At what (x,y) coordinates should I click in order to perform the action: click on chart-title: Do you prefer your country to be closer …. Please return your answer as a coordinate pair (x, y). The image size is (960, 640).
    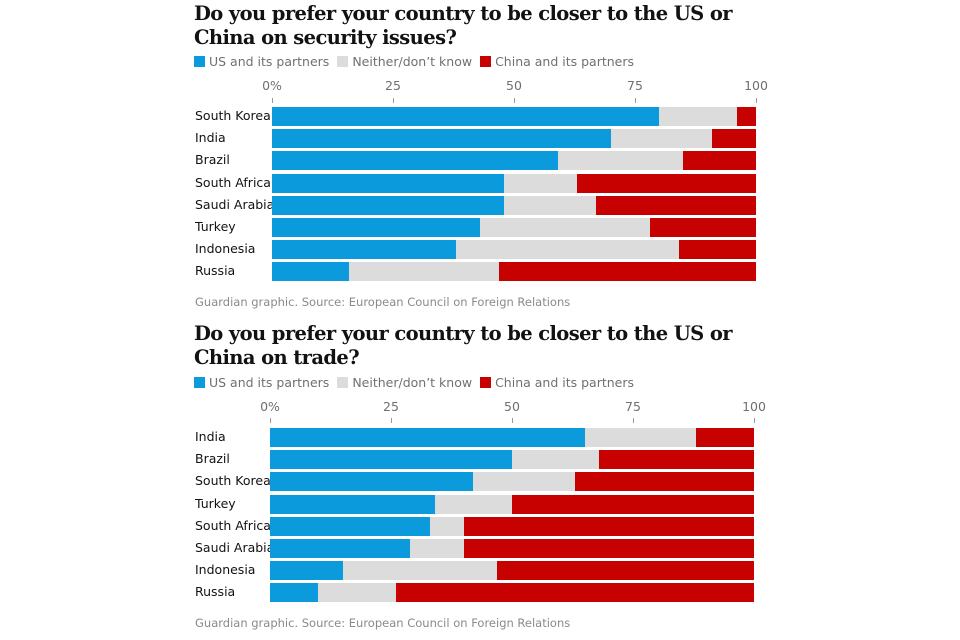
    Looking at the image, I should click on (463, 345).